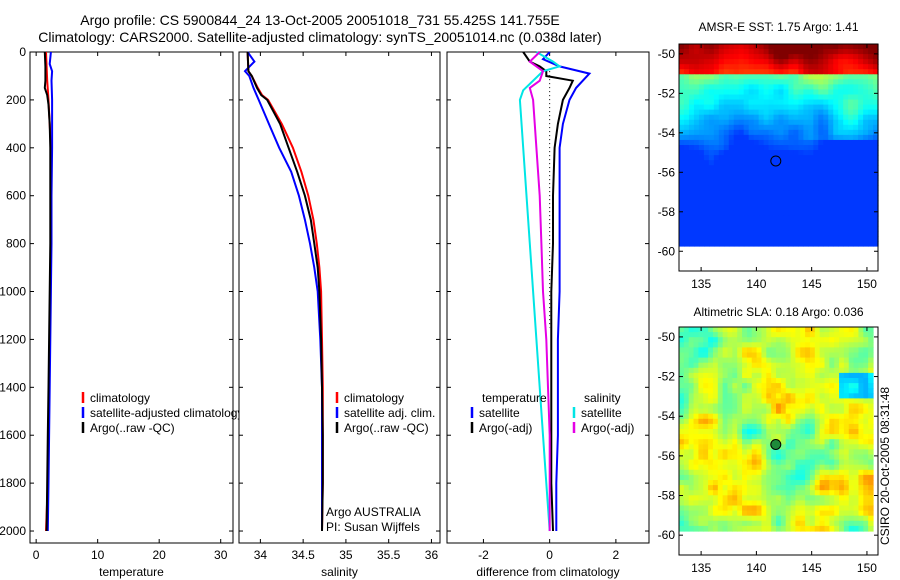  I want to click on map-title: Altimetric SLA: 0.18 Argo: 0.036, so click(778, 312).